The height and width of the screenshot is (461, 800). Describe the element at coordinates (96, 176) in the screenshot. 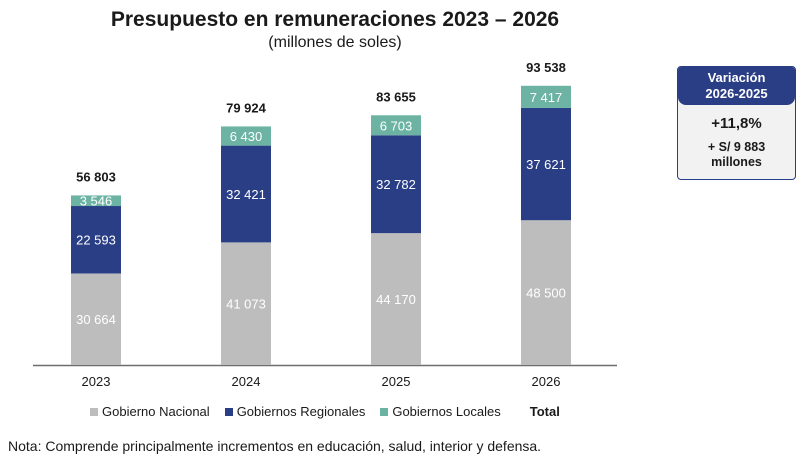

I see `total-label: 56 803` at that location.